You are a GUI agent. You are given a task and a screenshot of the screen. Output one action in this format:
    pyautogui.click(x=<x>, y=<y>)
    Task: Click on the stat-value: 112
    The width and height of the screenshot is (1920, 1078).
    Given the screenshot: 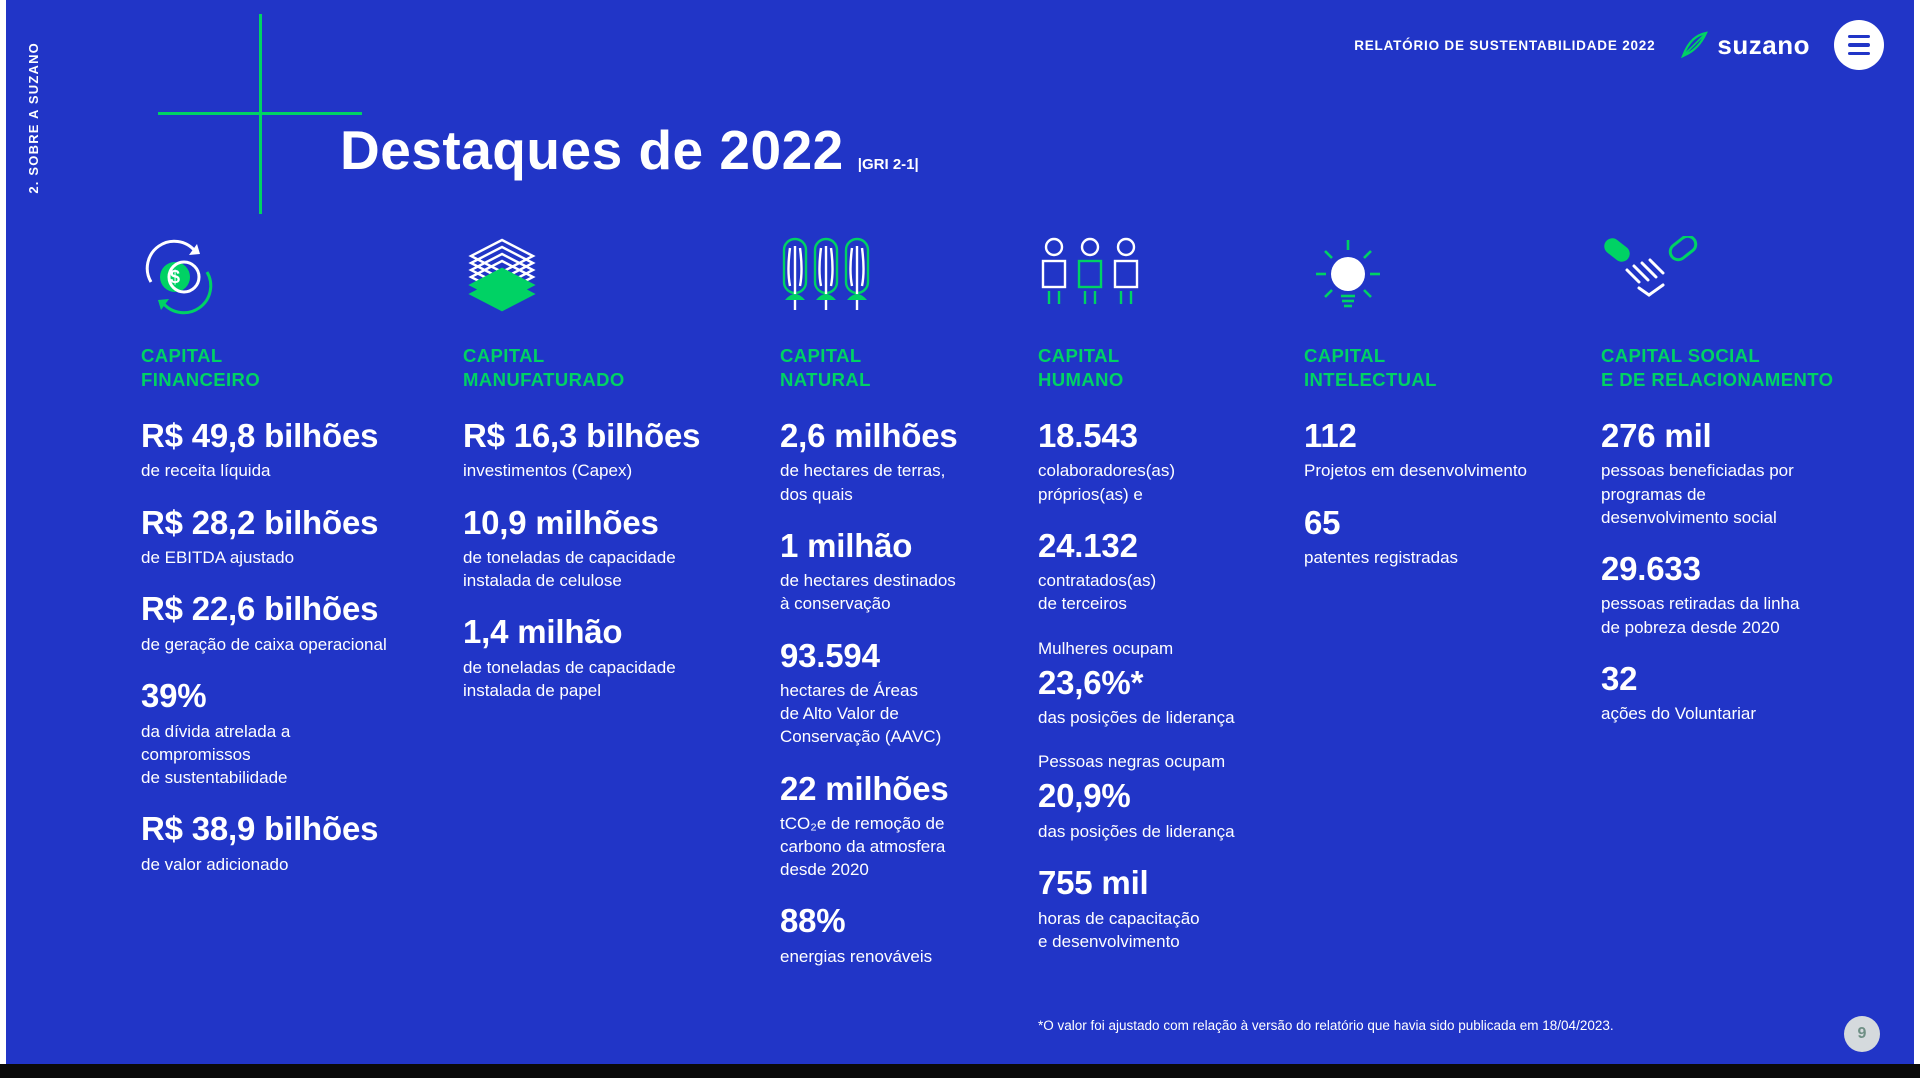 What is the action you would take?
    pyautogui.click(x=1330, y=435)
    